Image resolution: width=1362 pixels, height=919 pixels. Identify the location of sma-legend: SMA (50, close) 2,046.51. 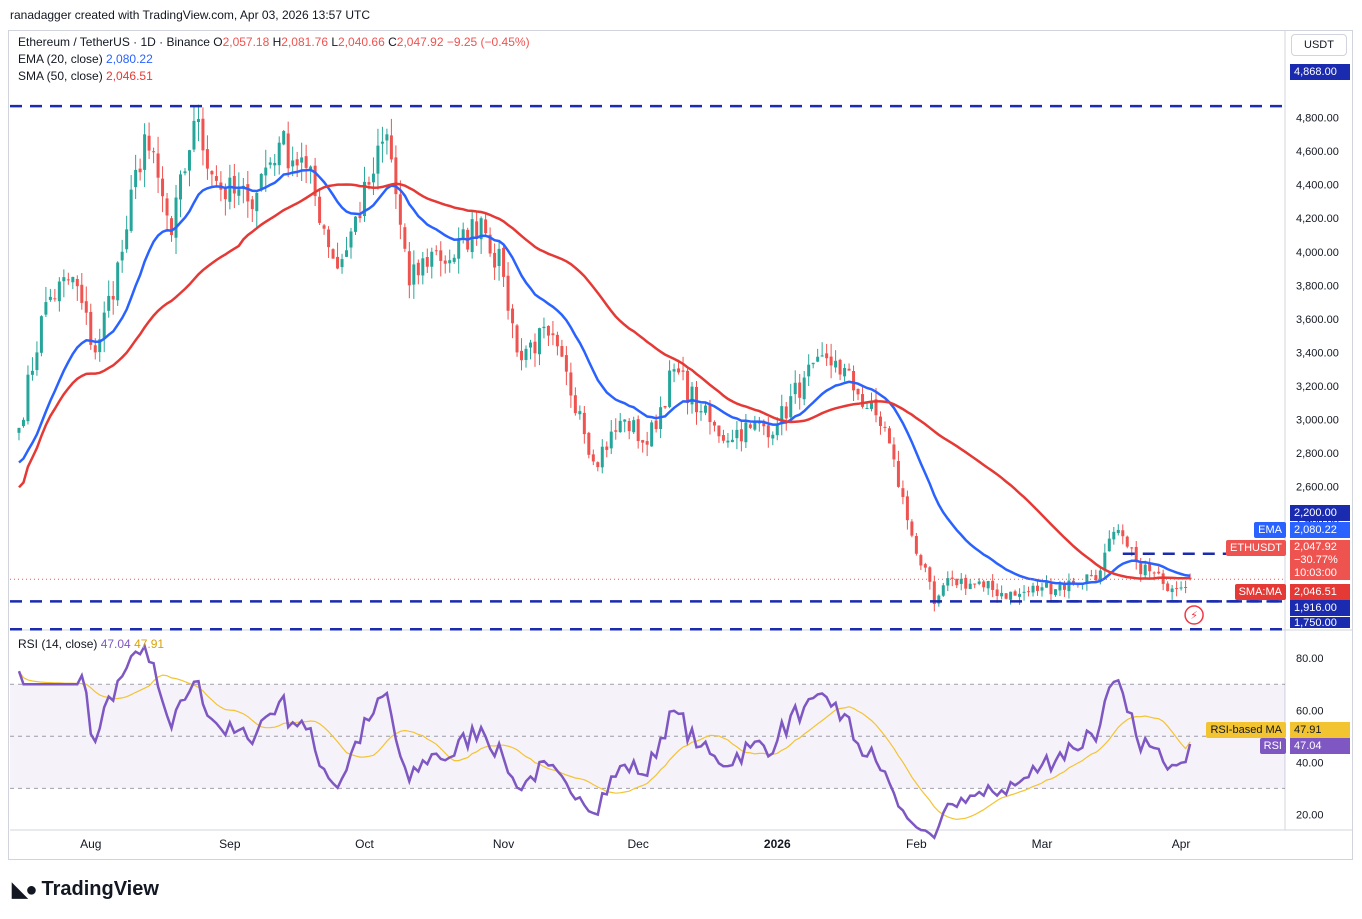
(274, 76).